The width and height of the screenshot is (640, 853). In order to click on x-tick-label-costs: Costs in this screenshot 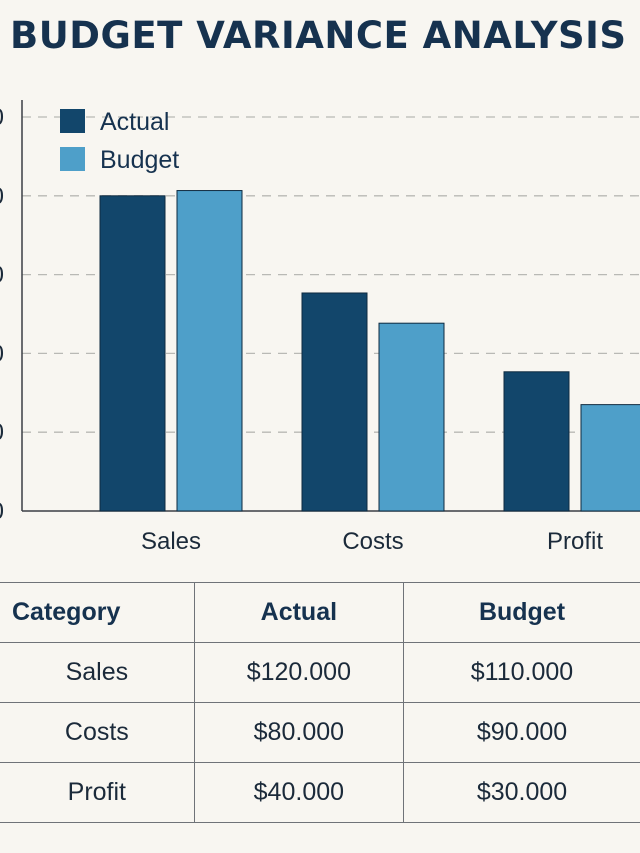, I will do `click(372, 541)`.